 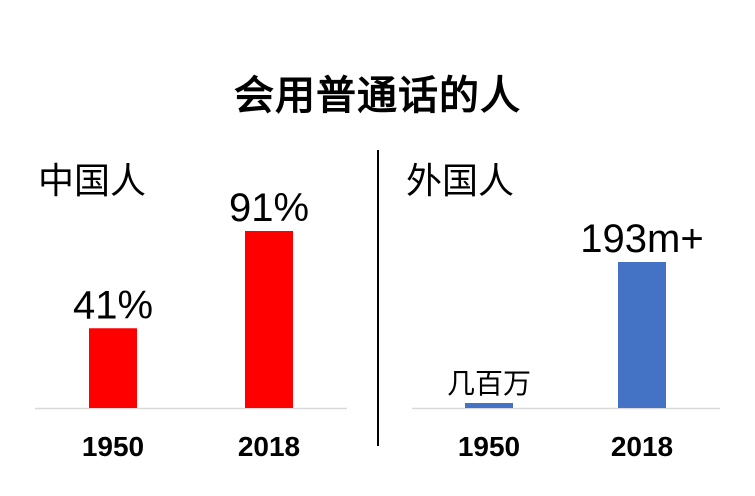 I want to click on panel-title-china: 中国人, so click(x=92, y=181).